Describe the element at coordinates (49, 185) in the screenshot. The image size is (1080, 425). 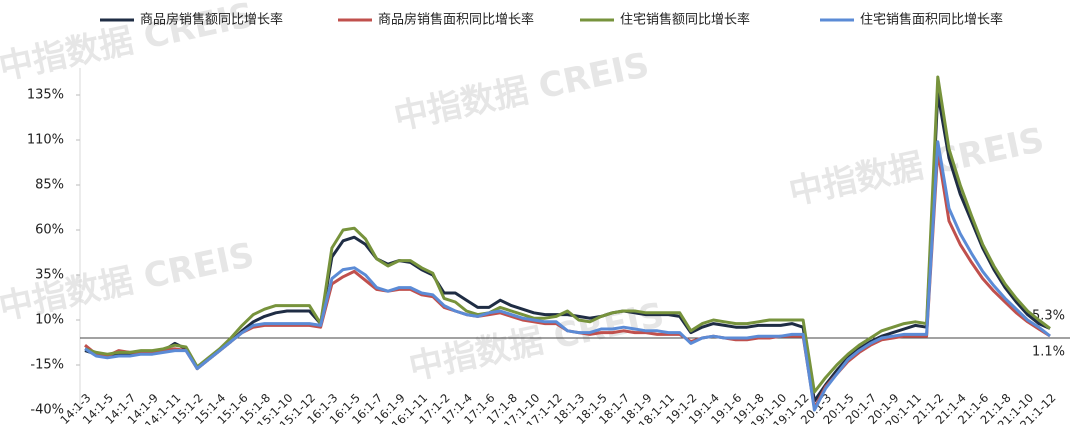
I see `y-tick-label: 85%` at that location.